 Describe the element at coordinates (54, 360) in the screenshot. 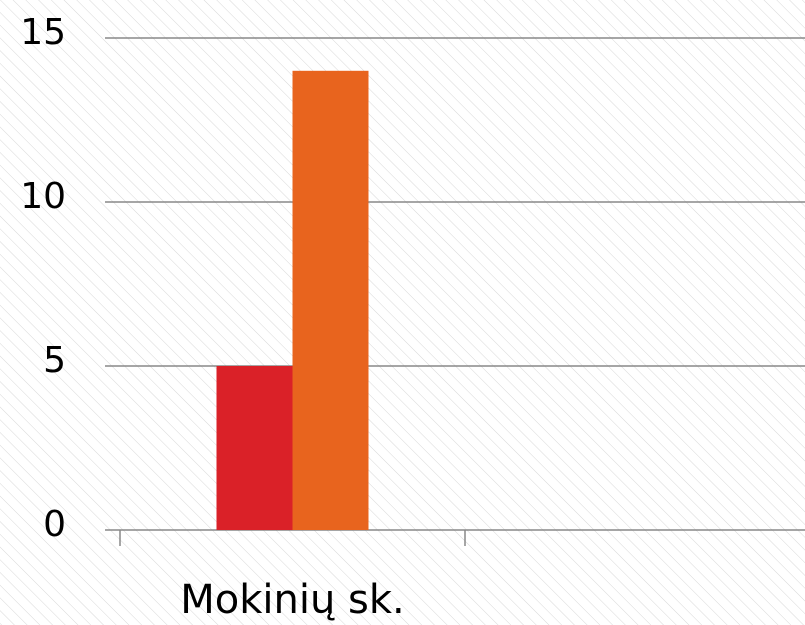

I see `y-tick-label: 5` at that location.